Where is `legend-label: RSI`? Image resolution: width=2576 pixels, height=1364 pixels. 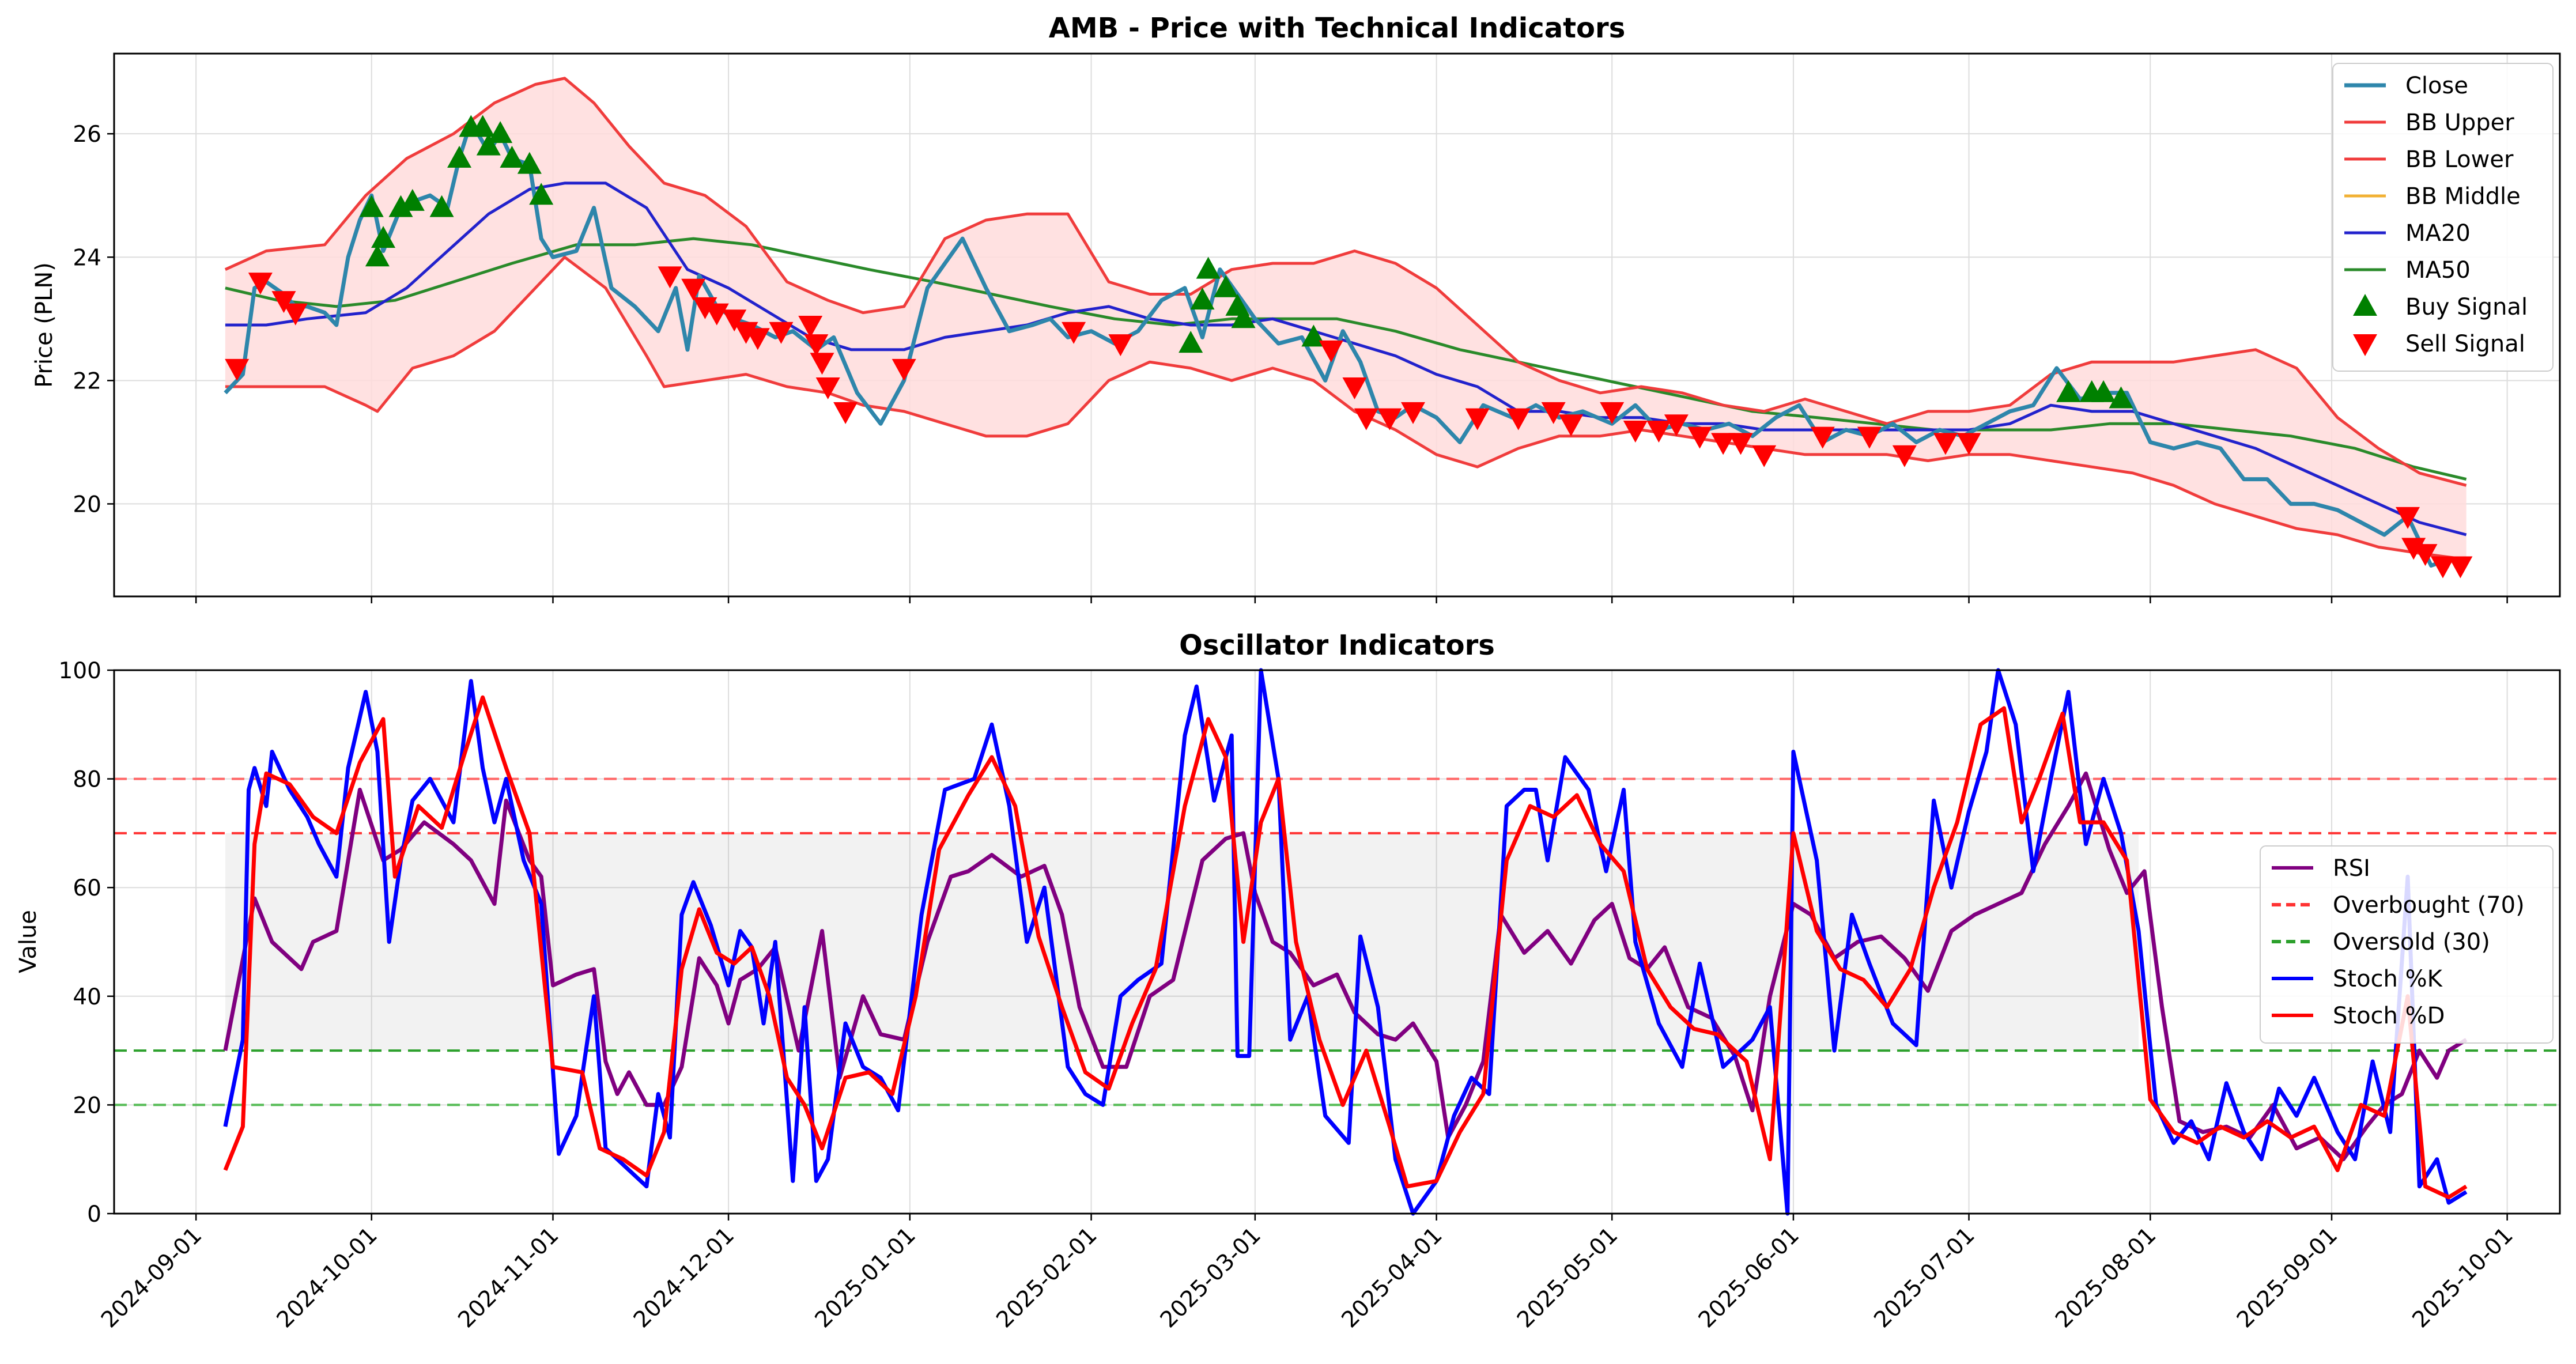 legend-label: RSI is located at coordinates (2351, 868).